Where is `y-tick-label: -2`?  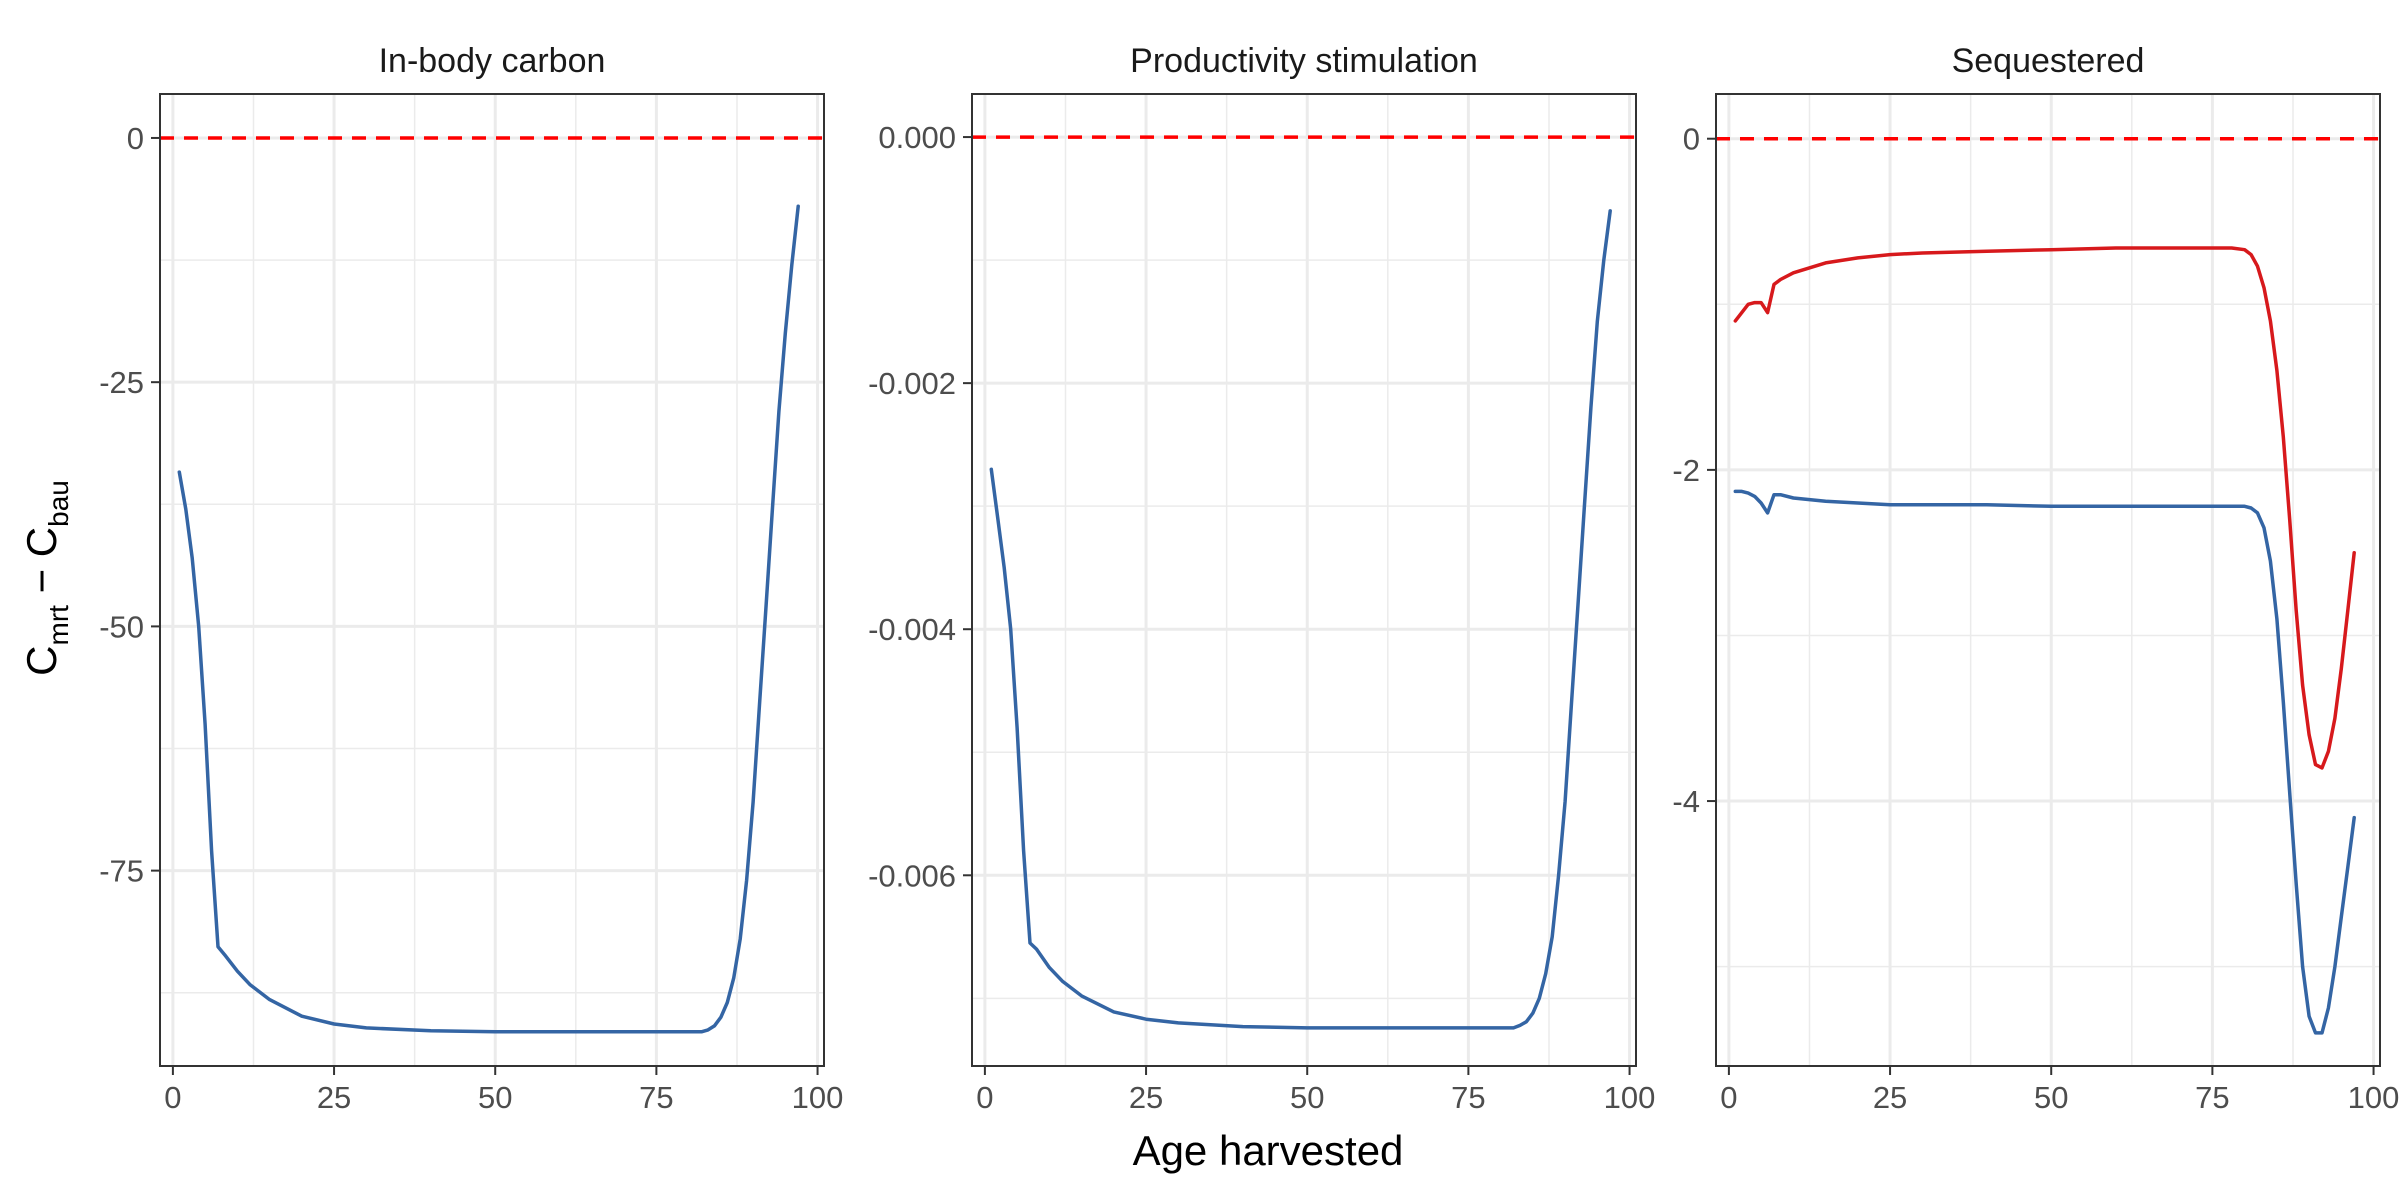
y-tick-label: -2 is located at coordinates (1686, 470).